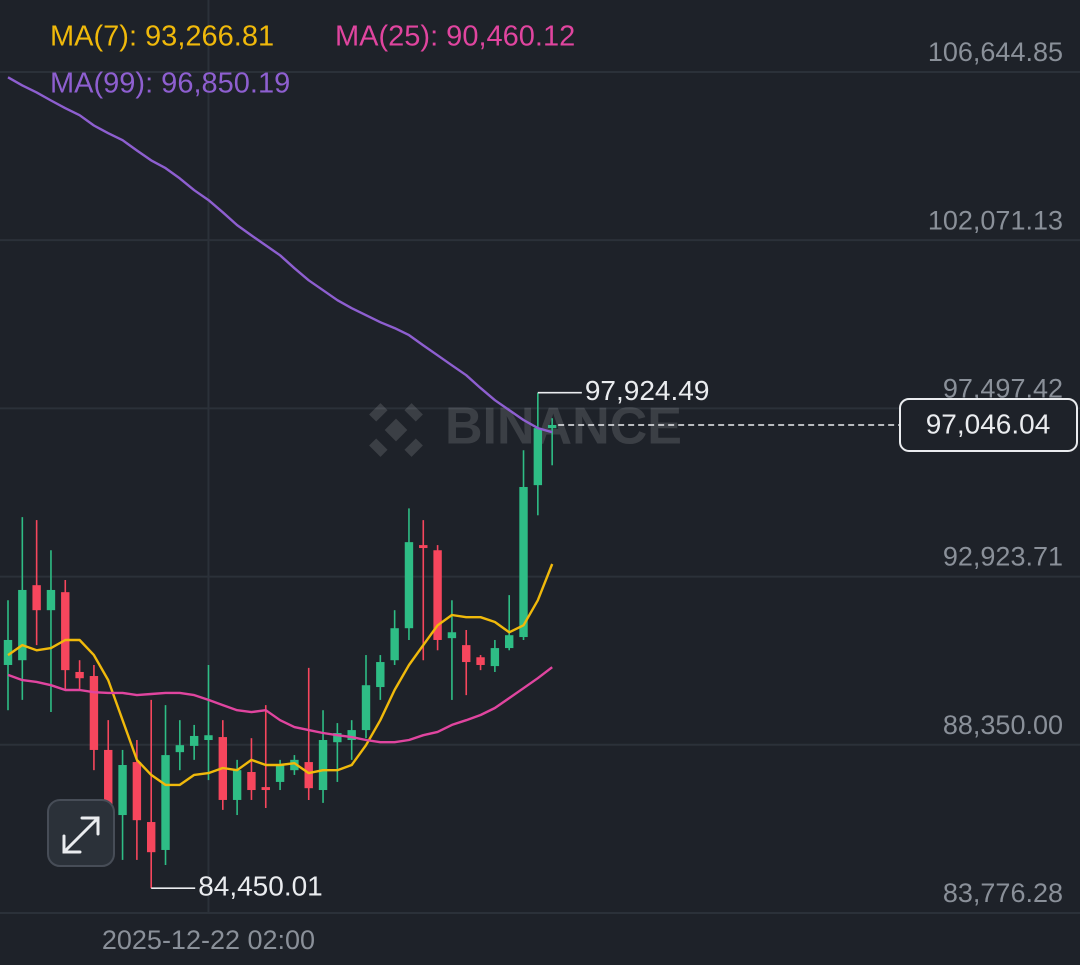  I want to click on y-tick-label: 83,776.28, so click(1003, 893).